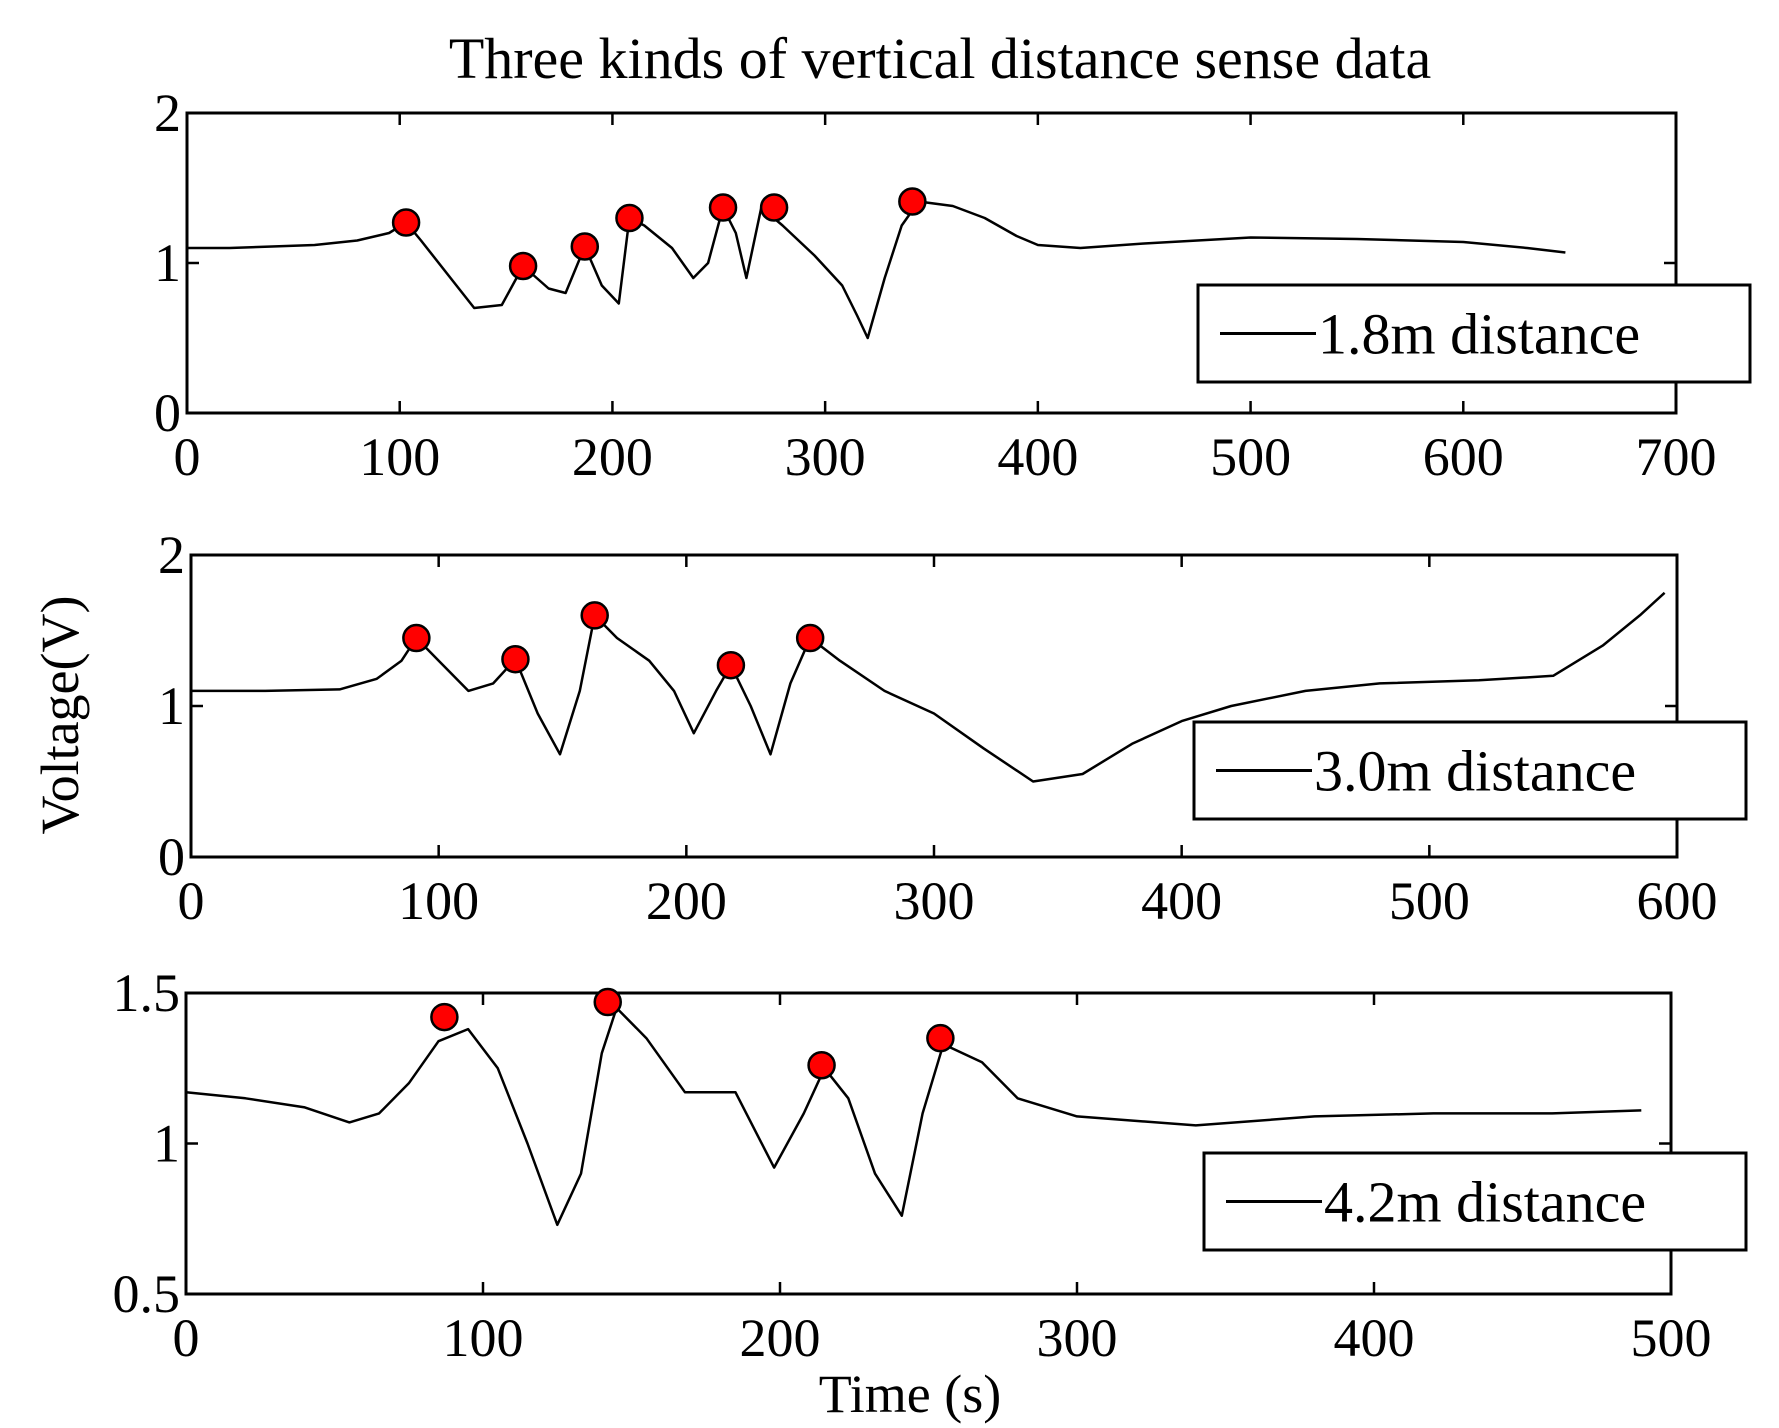 Image resolution: width=1779 pixels, height=1428 pixels. What do you see at coordinates (60, 715) in the screenshot?
I see `y-axis-label: Voltage(V)` at bounding box center [60, 715].